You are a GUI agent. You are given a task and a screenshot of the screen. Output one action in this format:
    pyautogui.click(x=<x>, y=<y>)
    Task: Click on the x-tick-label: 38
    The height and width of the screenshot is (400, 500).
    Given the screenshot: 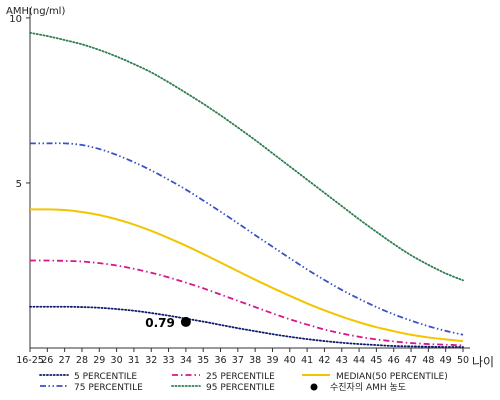 What is the action you would take?
    pyautogui.click(x=255, y=360)
    